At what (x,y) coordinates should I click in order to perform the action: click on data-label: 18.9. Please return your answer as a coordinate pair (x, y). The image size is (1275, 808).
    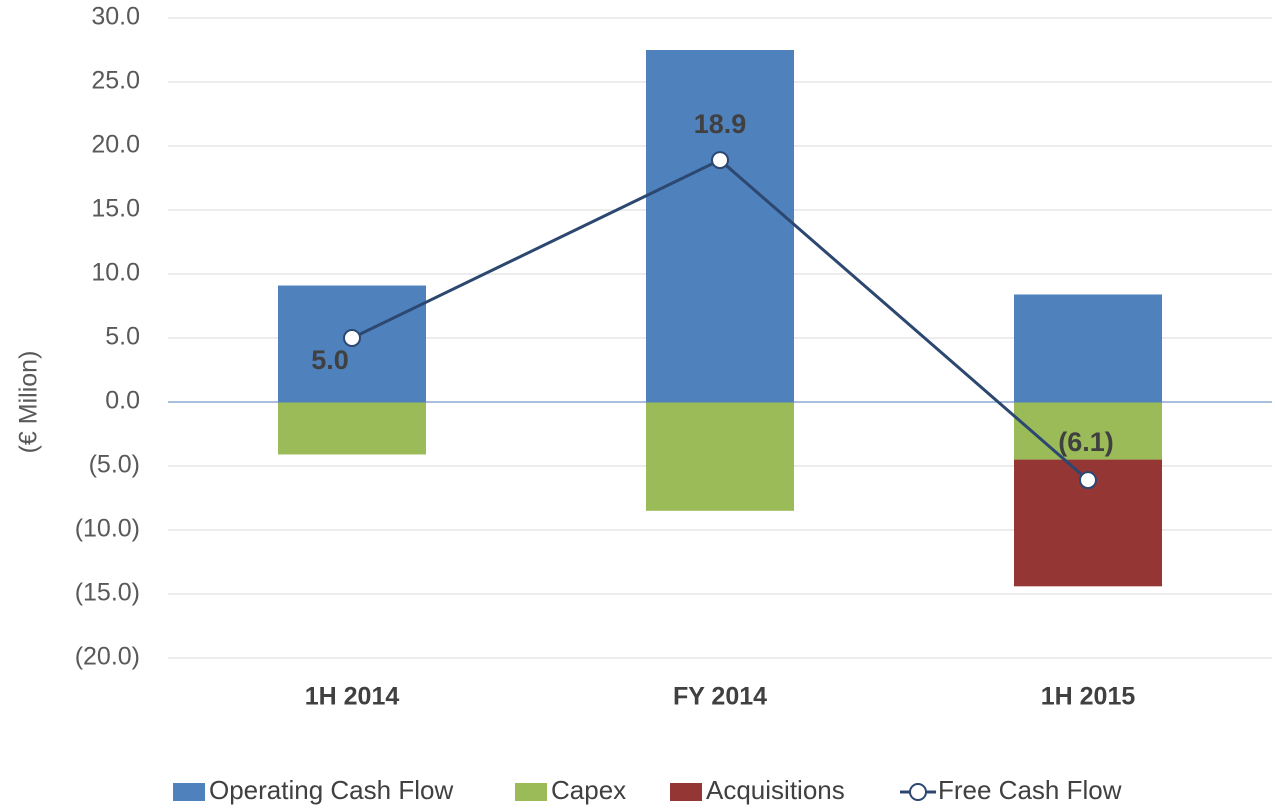
    Looking at the image, I should click on (720, 124).